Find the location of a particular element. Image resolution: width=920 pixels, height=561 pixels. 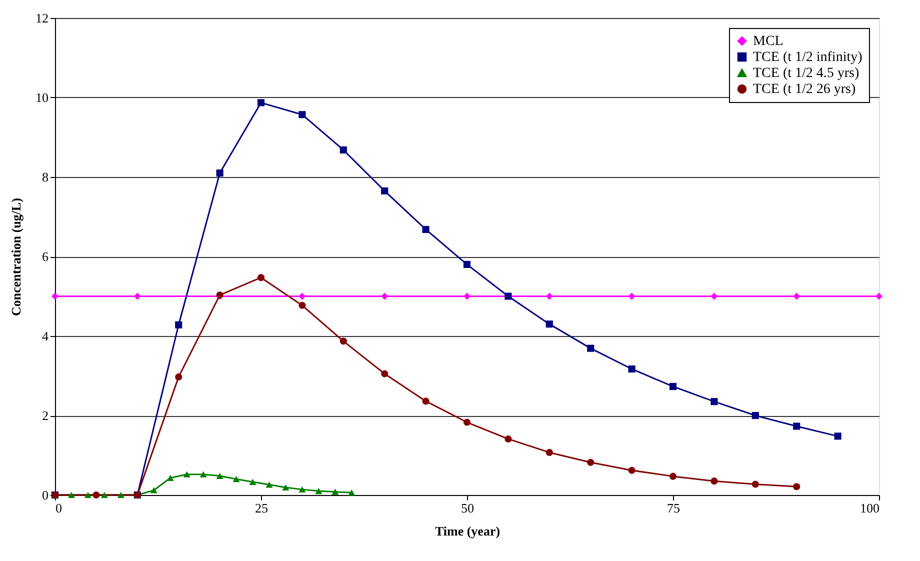

x-tick-label: 75 is located at coordinates (673, 508).